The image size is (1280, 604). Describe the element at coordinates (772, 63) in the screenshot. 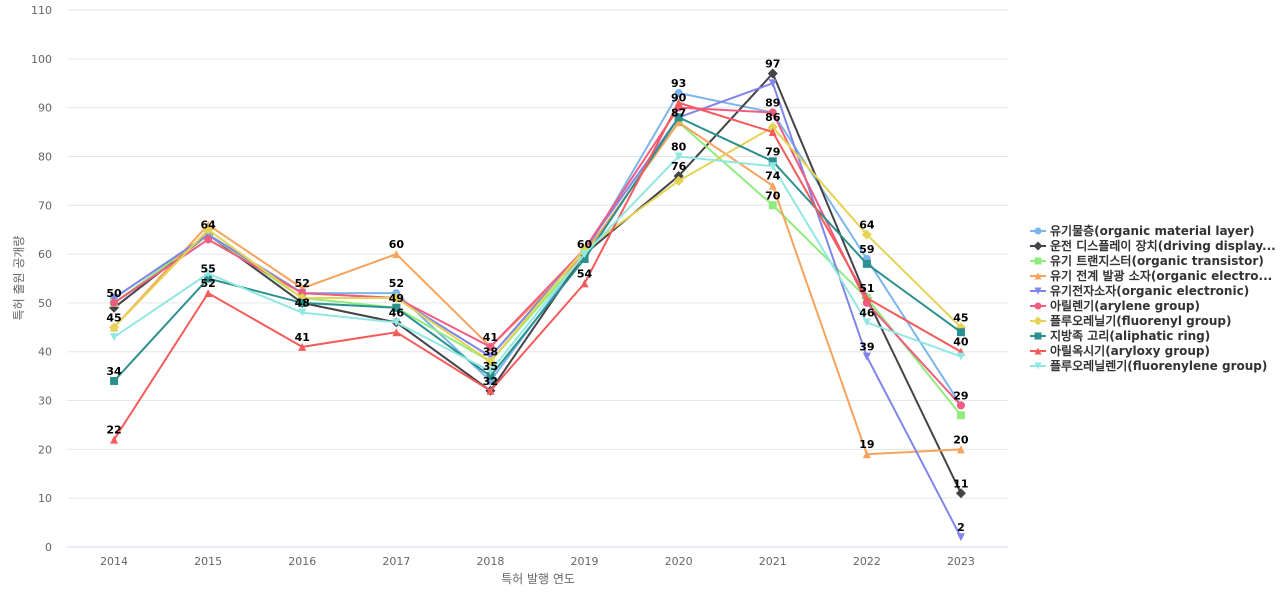

I see `data-label: 97` at that location.